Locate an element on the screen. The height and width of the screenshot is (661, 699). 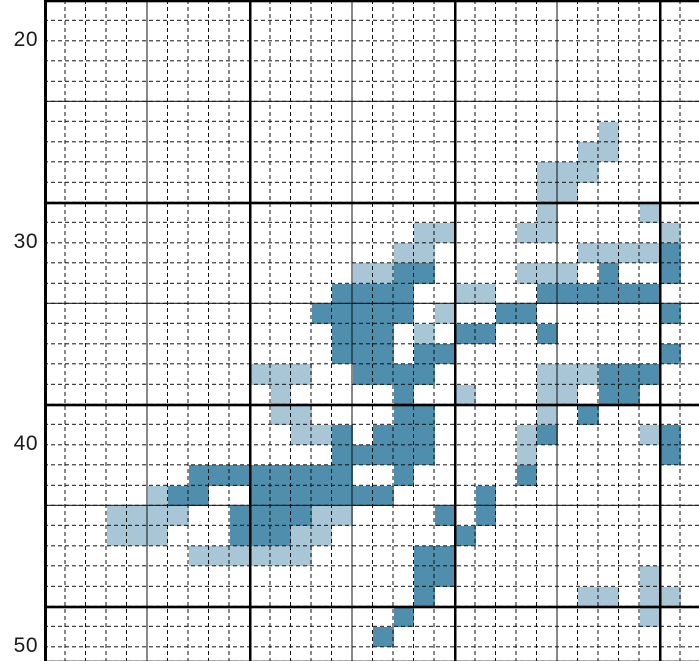
y-axis-tick-label: 20 is located at coordinates (25, 40).